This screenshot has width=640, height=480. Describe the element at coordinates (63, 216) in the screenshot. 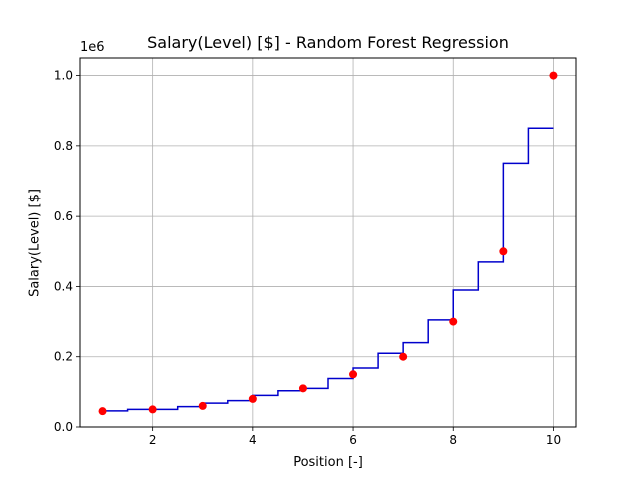

I see `y-tick-label: 0.6` at that location.